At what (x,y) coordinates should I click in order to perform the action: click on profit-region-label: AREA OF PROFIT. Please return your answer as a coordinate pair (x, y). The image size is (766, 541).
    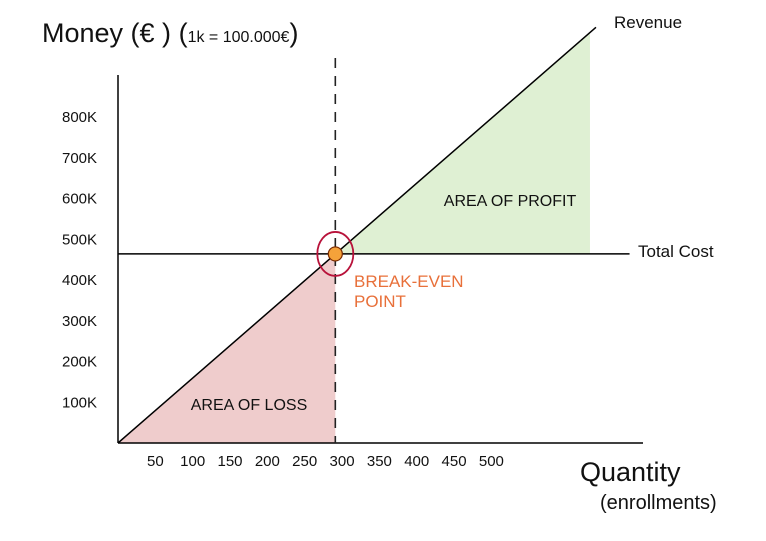
    Looking at the image, I should click on (510, 201).